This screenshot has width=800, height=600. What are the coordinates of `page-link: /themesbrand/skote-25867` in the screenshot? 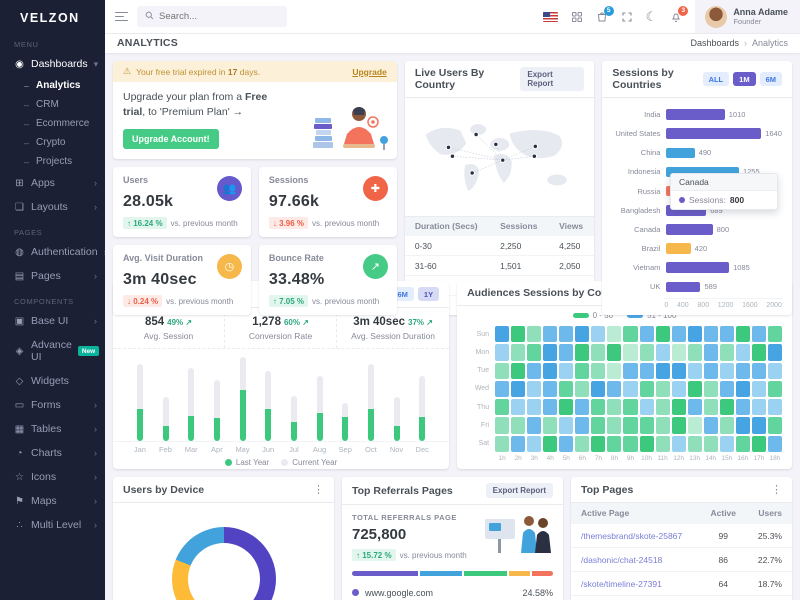 It's located at (632, 535).